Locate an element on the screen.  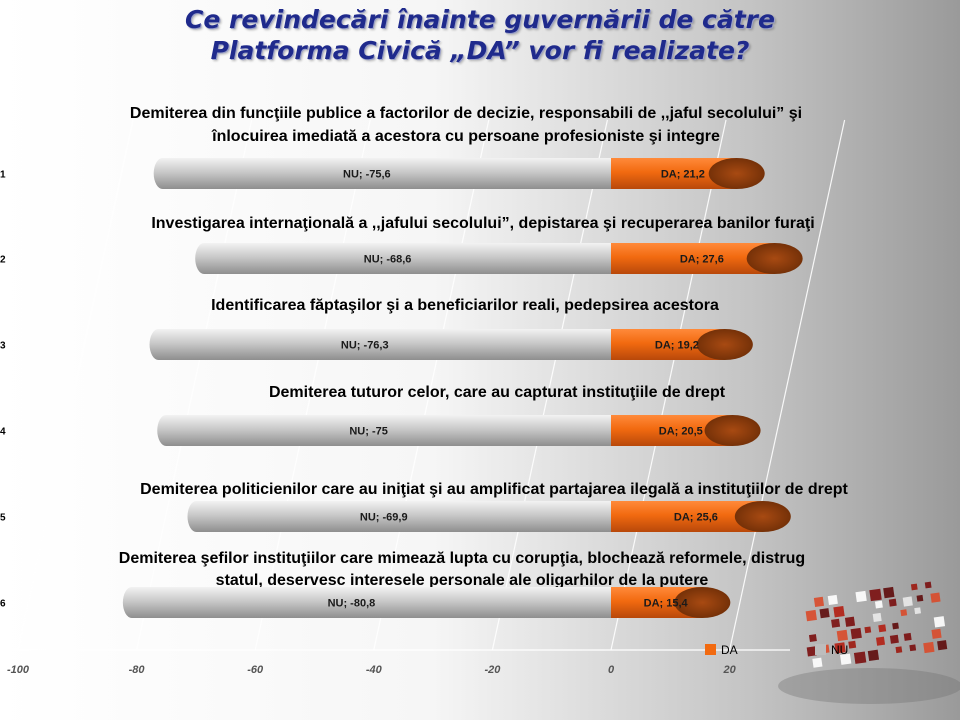
tick-label: 0 is located at coordinates (611, 670).